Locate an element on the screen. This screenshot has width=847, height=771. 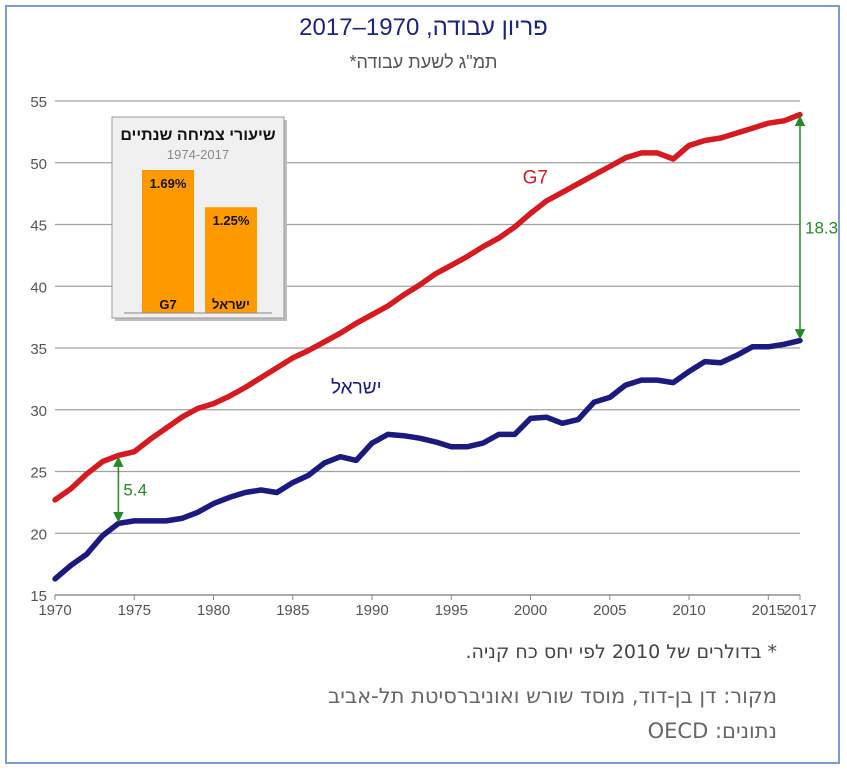
y-tick-label: 20 is located at coordinates (38, 534).